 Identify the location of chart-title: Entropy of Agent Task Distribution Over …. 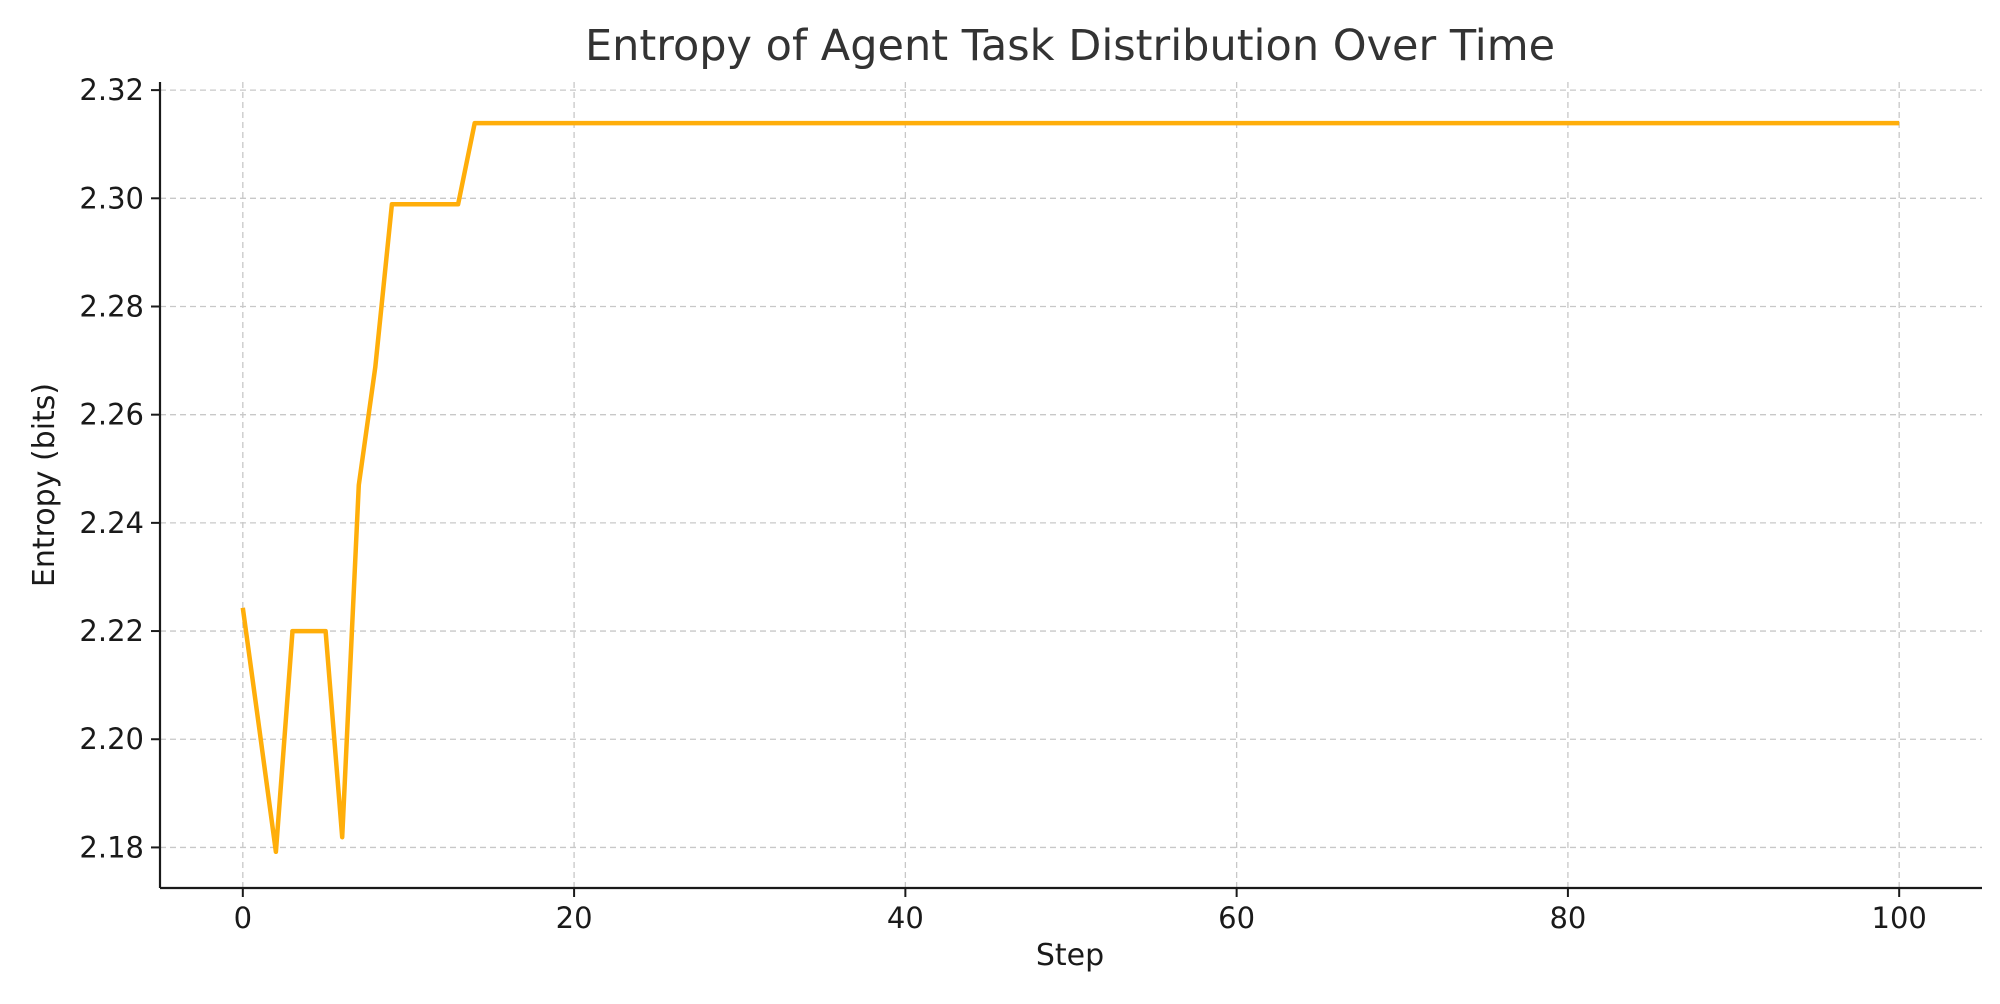
(1070, 46).